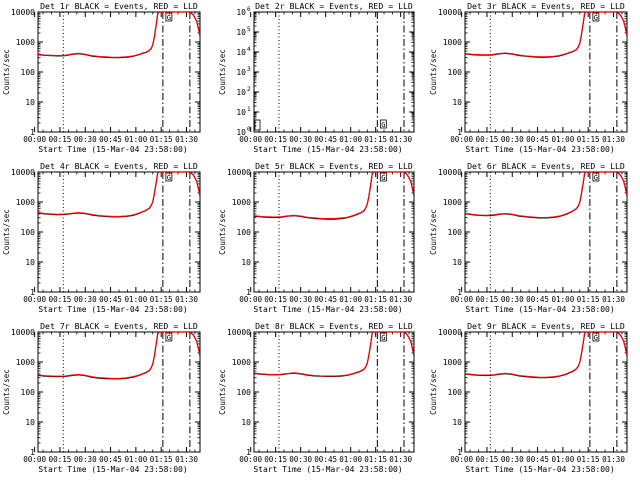 This screenshot has width=640, height=485. What do you see at coordinates (249, 29) in the screenshot?
I see `y-tick-label-exp: 5` at bounding box center [249, 29].